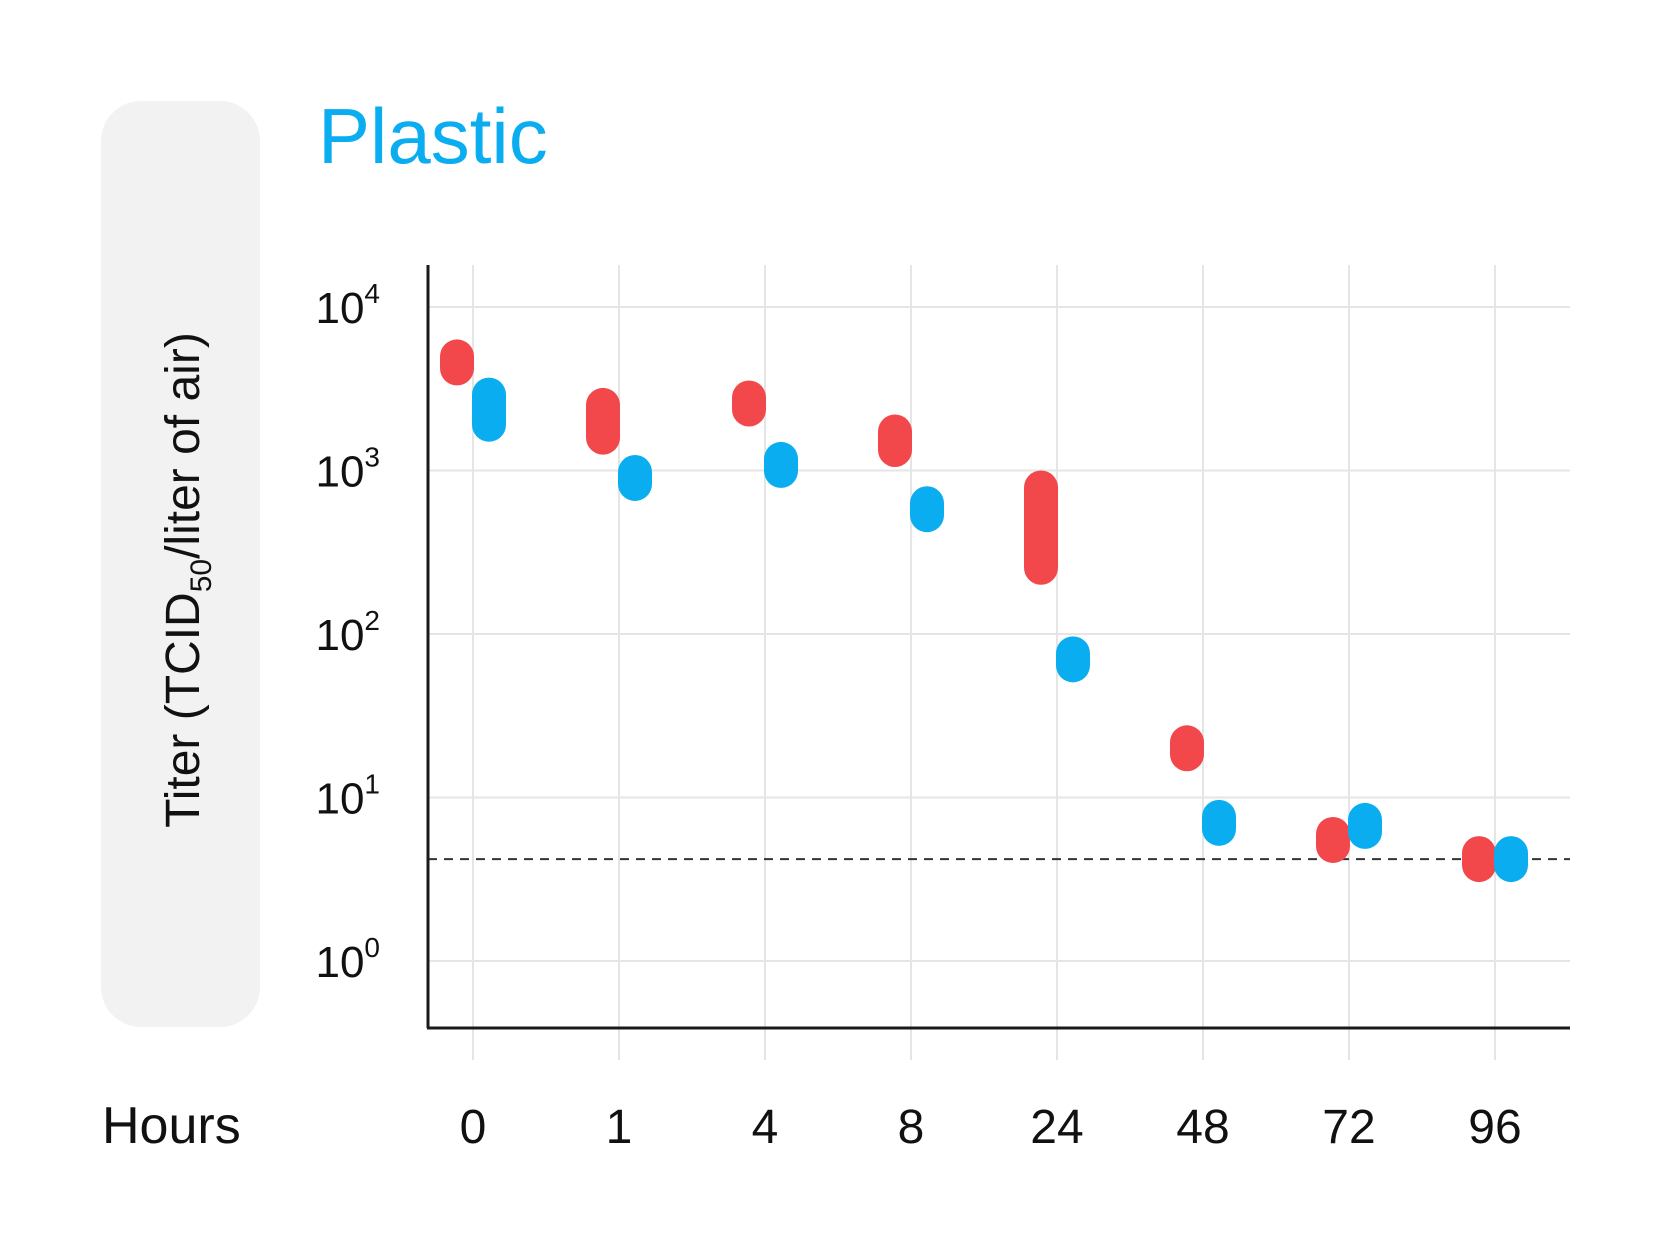  I want to click on range-bar-blue-0h, so click(489, 409).